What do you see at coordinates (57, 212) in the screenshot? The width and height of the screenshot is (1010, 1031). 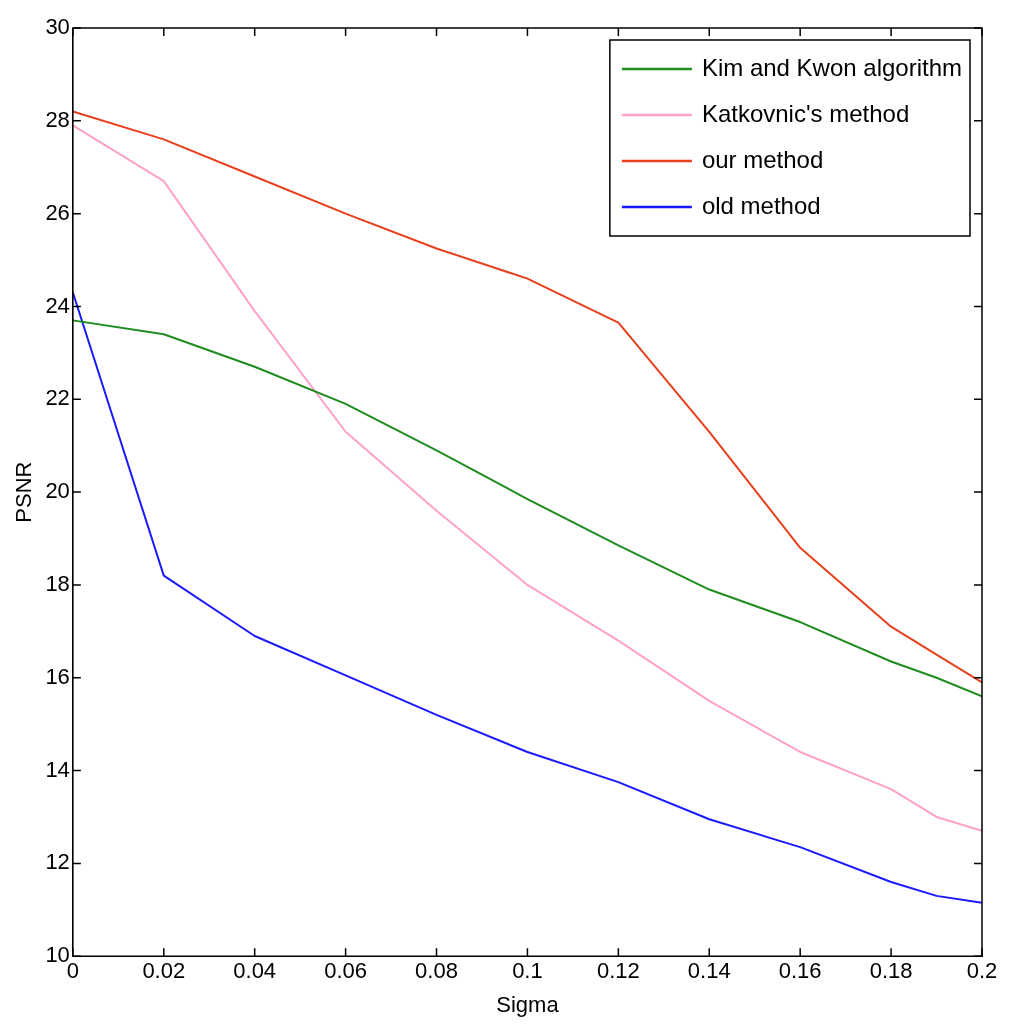 I see `y-tick-label: 26` at bounding box center [57, 212].